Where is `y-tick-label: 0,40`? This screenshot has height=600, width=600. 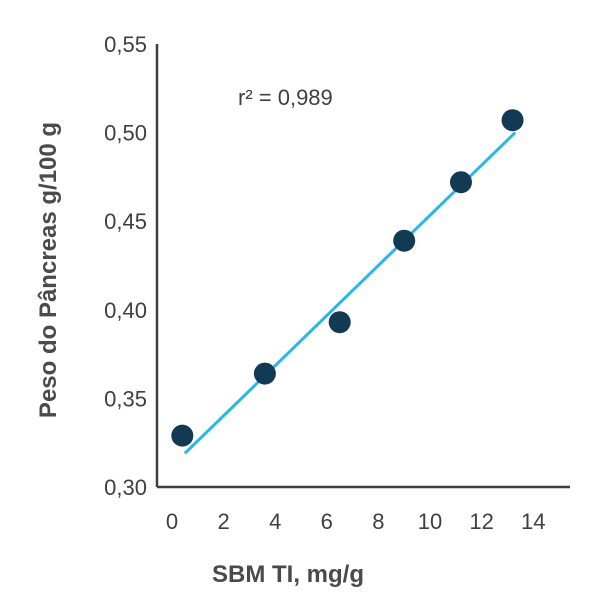
y-tick-label: 0,40 is located at coordinates (125, 310).